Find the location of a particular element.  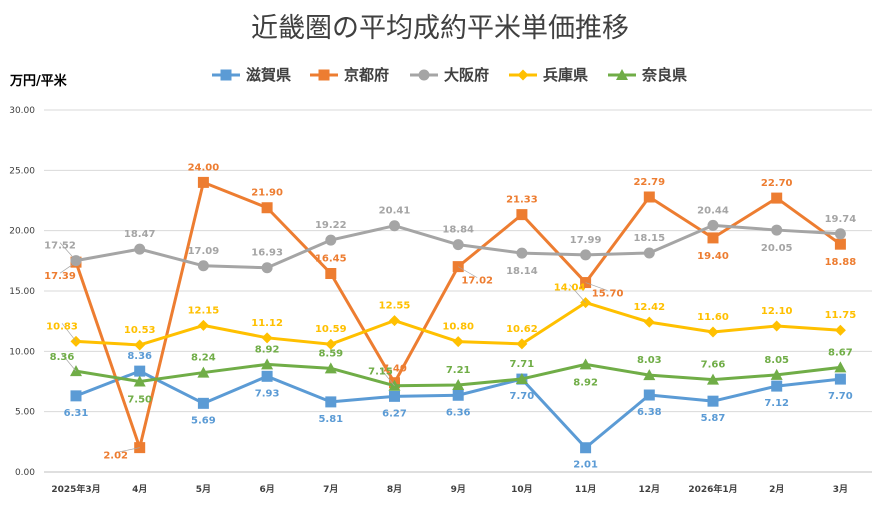

data-label: 7.21 is located at coordinates (458, 370).